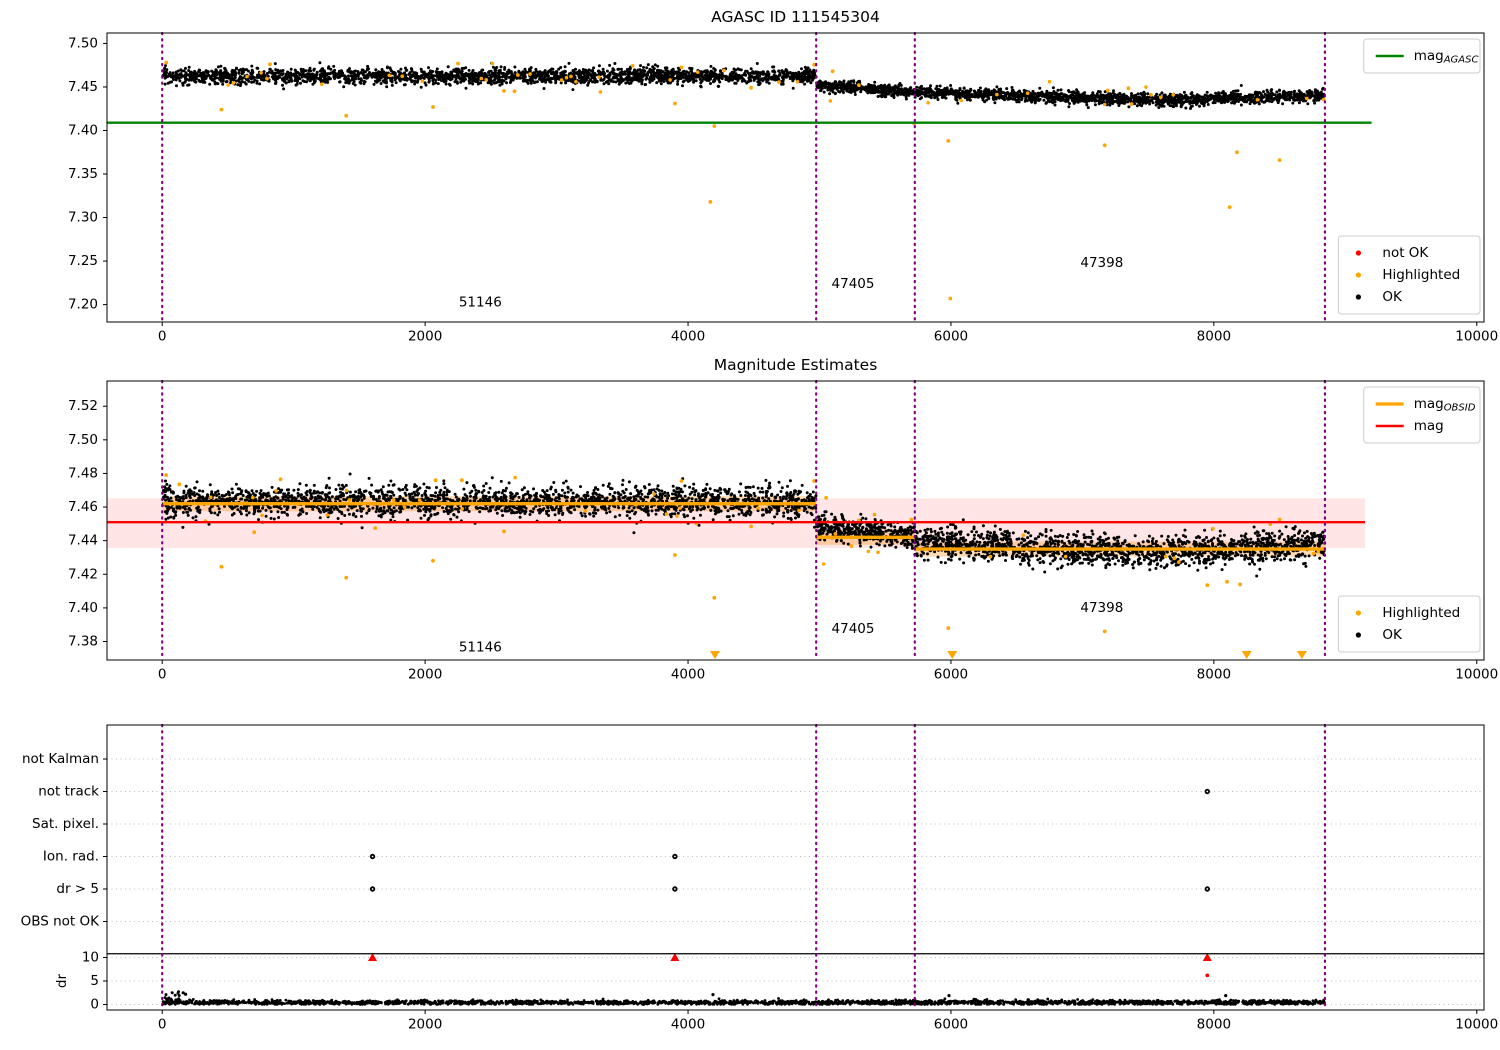 This screenshot has height=1050, width=1500. Describe the element at coordinates (83, 174) in the screenshot. I see `y-tick-label: 7.35` at that location.